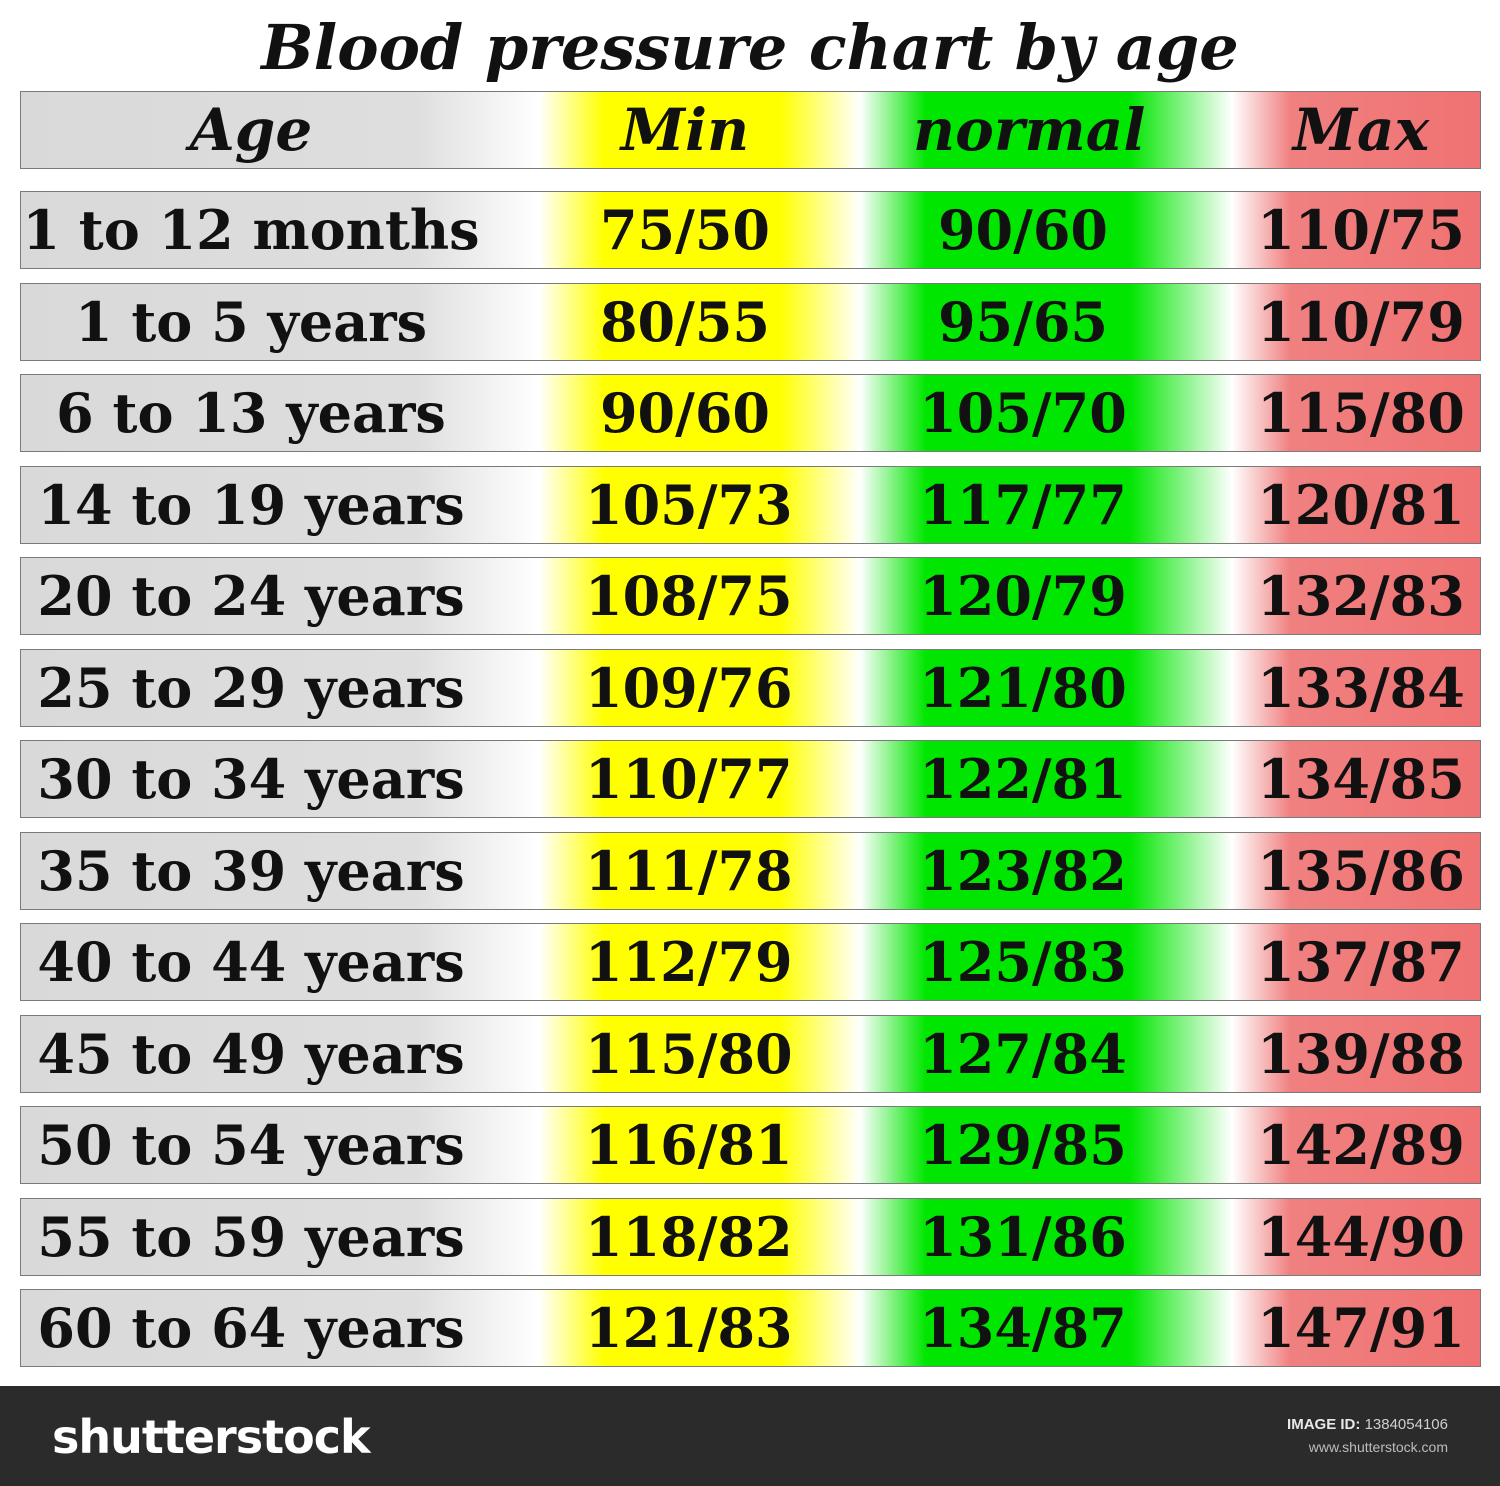  I want to click on table-row: 45 to 49 years 115/80 127/84 139/88, so click(750, 1054).